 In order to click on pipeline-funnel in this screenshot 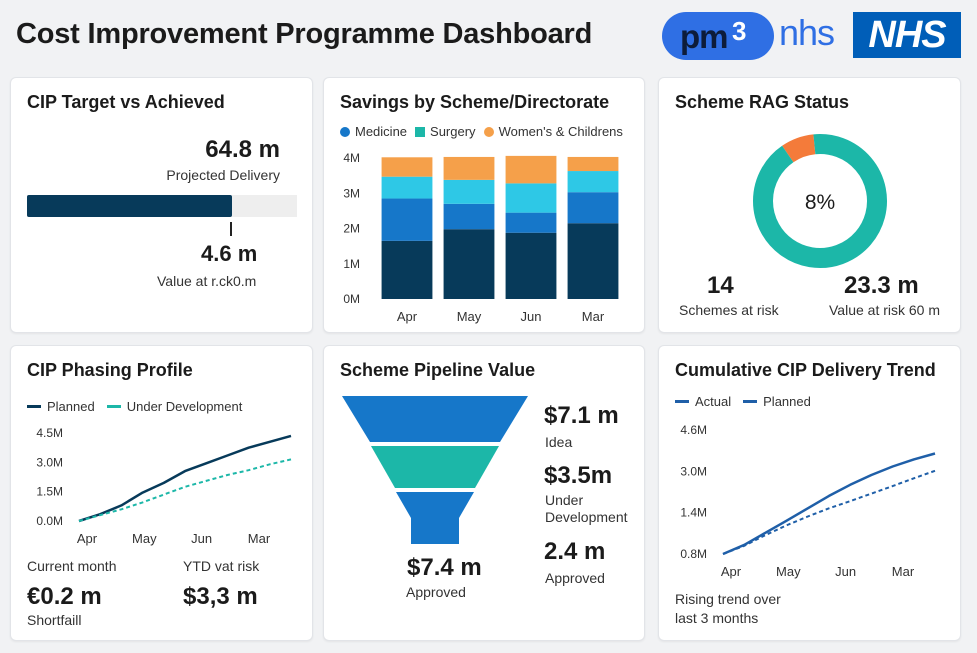, I will do `click(435, 470)`.